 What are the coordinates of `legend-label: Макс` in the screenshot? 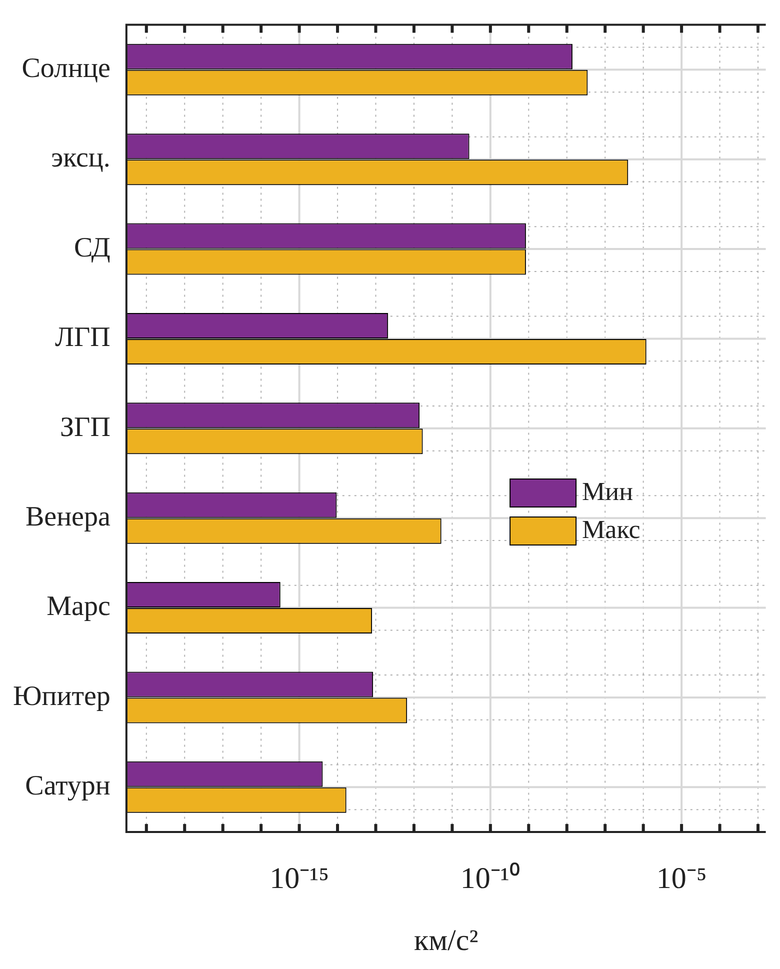 It's located at (611, 529).